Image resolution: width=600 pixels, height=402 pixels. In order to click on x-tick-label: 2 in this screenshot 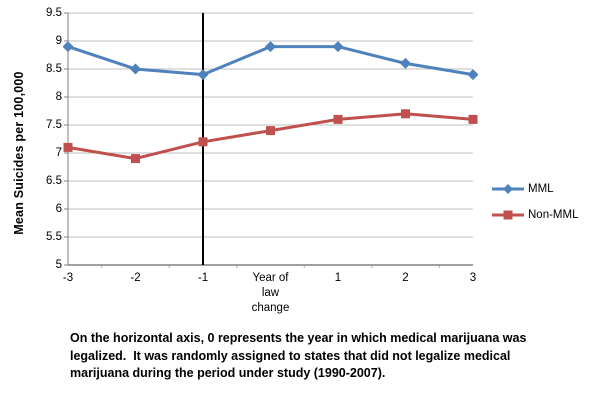, I will do `click(405, 278)`.